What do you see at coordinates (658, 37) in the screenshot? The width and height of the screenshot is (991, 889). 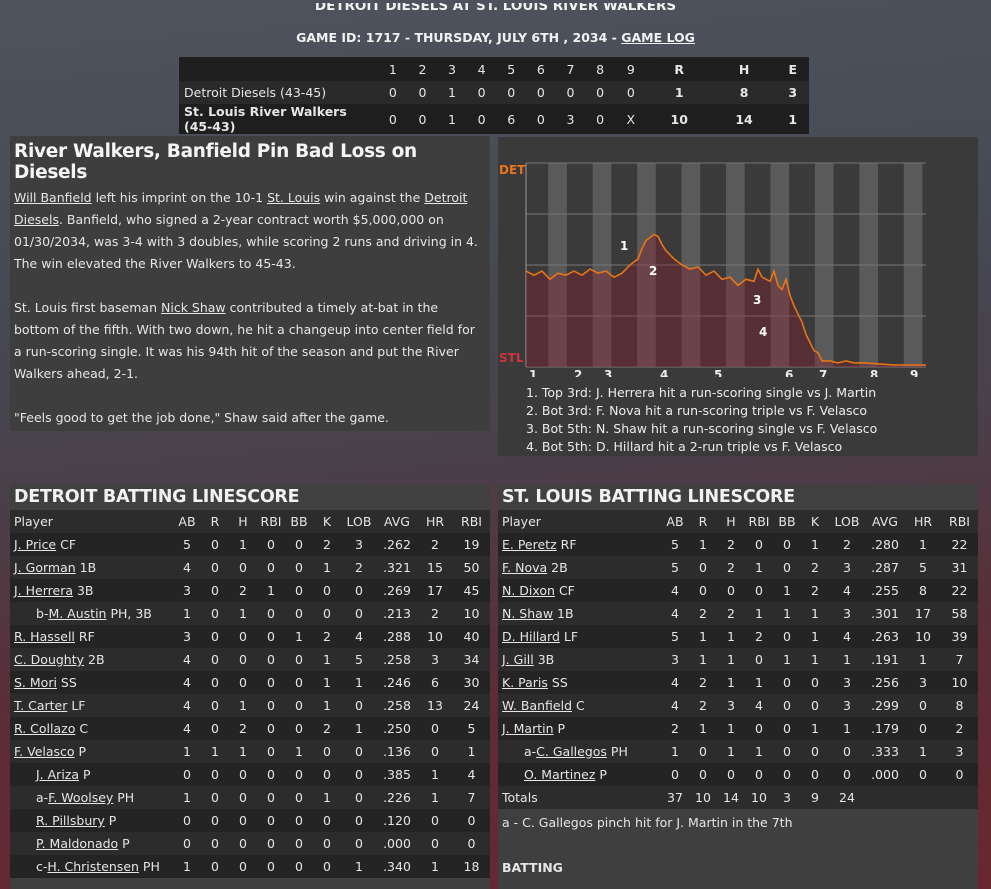 I see `game-log-link: GAME LOG` at bounding box center [658, 37].